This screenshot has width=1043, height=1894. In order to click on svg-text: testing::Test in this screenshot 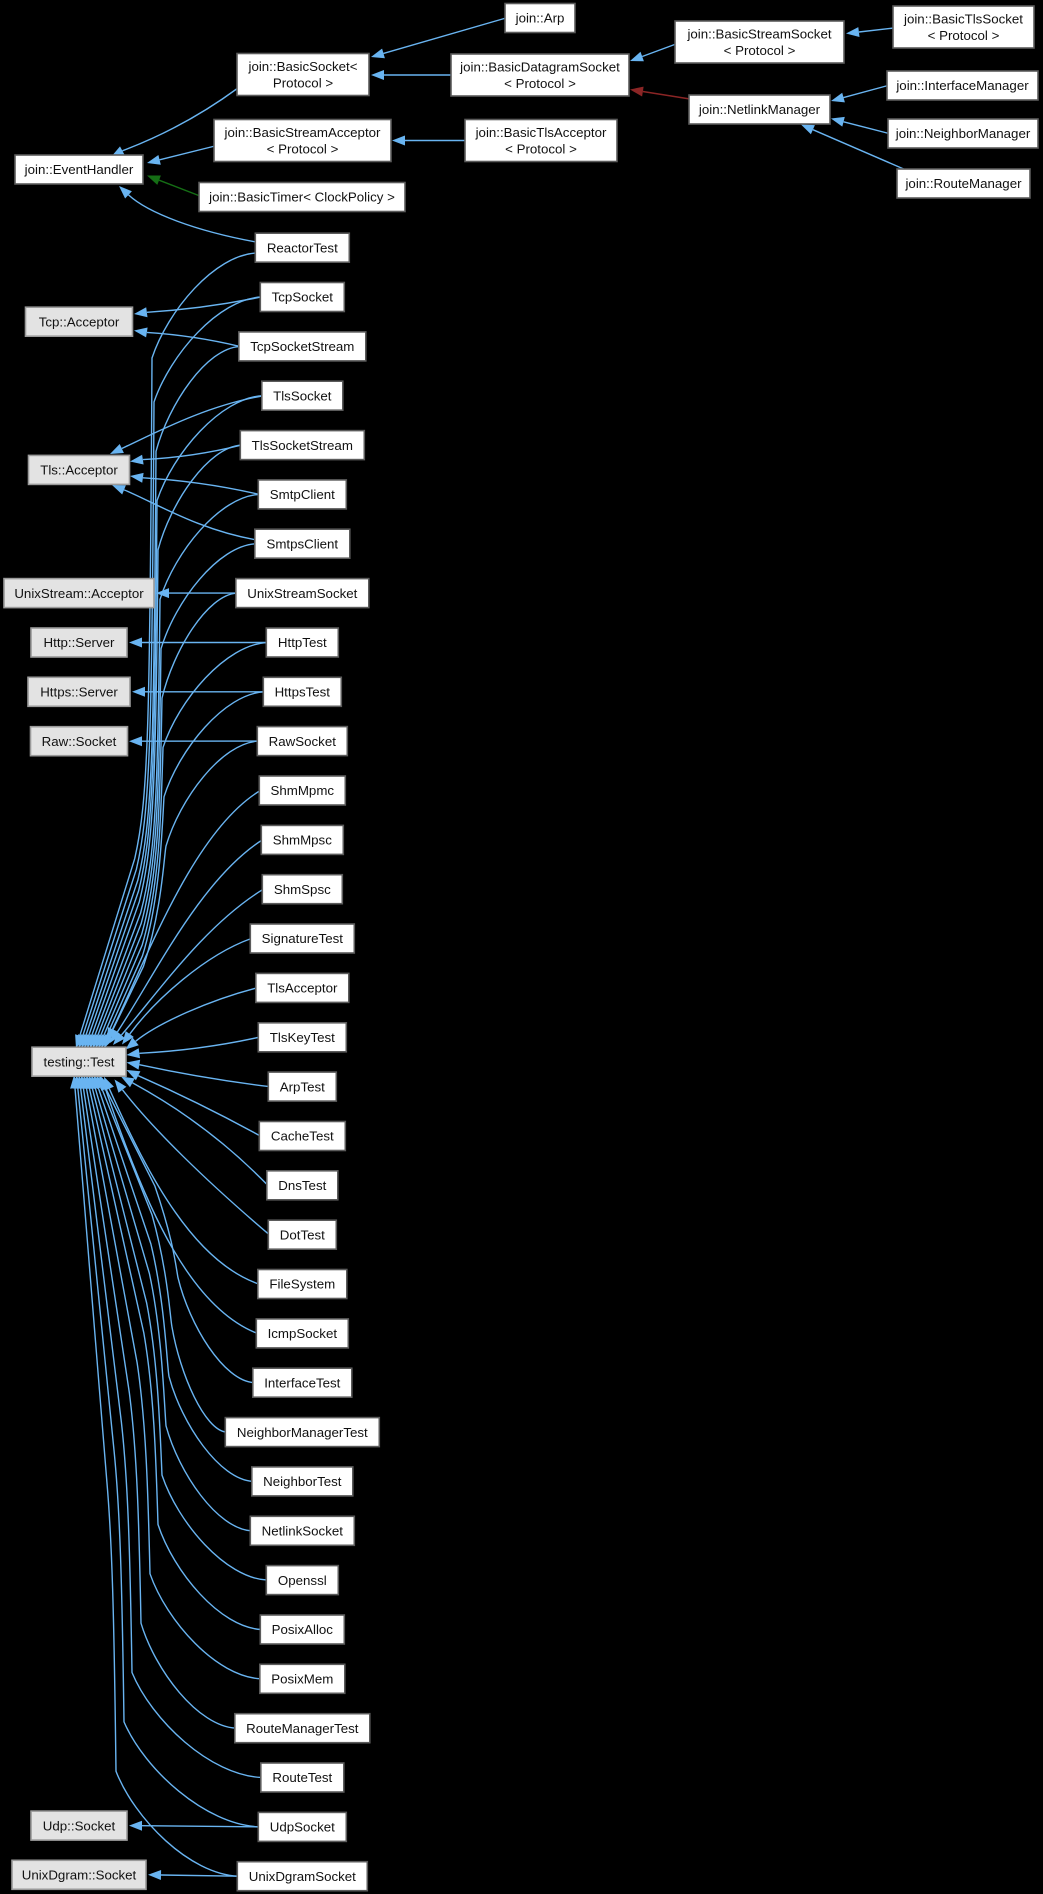, I will do `click(79, 1061)`.